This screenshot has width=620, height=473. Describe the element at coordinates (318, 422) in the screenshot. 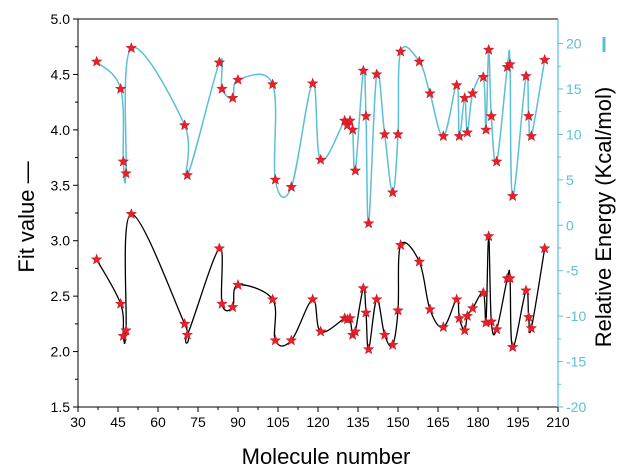

I see `x-tick-label: 120` at that location.